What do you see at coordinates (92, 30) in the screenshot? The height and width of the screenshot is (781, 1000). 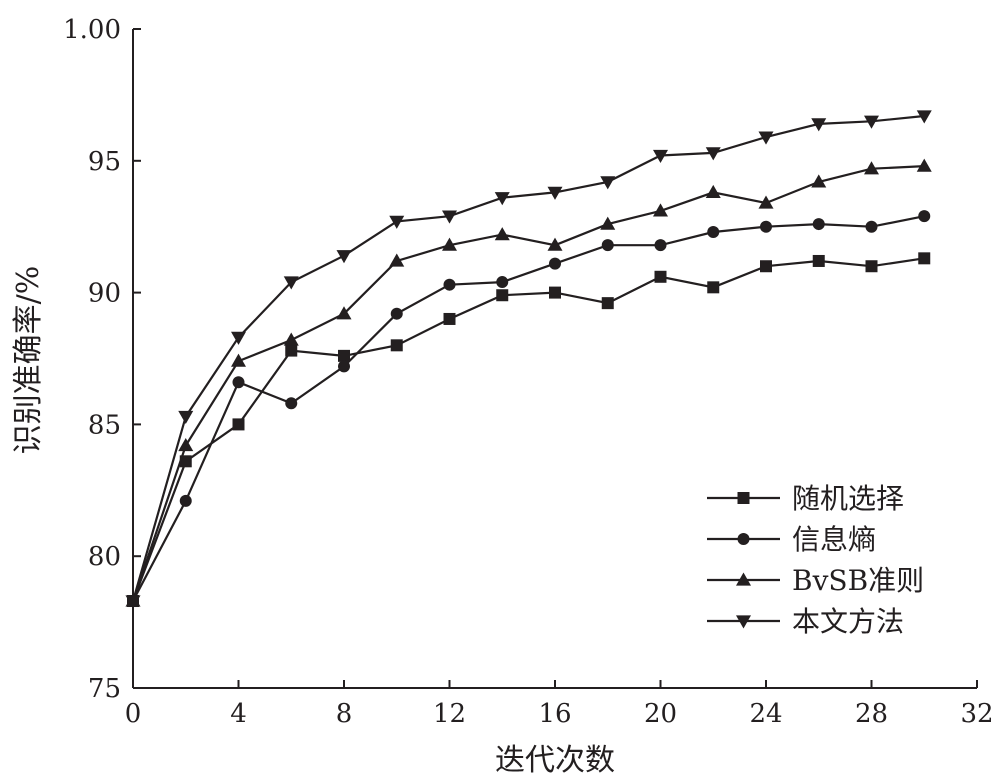 I see `y-tick-label: 1.00` at bounding box center [92, 30].